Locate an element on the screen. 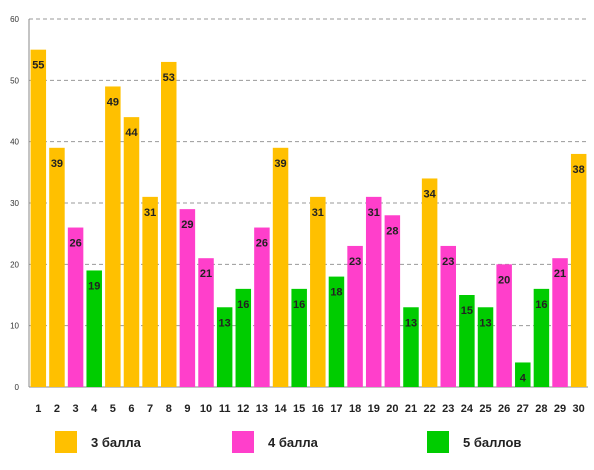  data-label: 49 is located at coordinates (113, 102).